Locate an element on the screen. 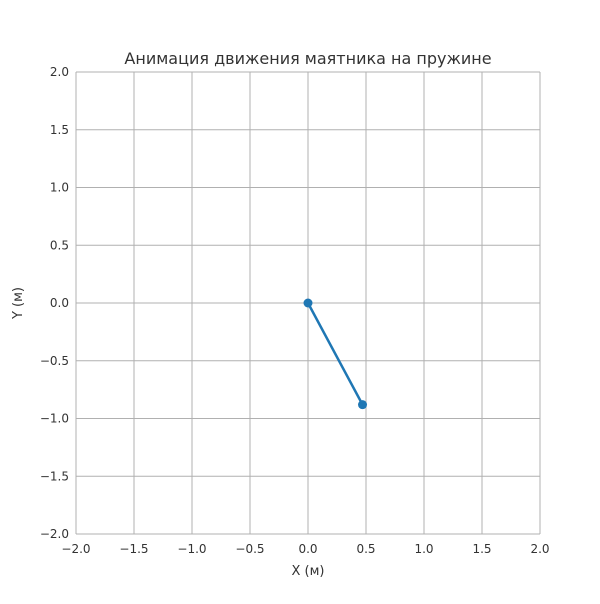 The height and width of the screenshot is (604, 600). pendulum-rod-line is located at coordinates (335, 353).